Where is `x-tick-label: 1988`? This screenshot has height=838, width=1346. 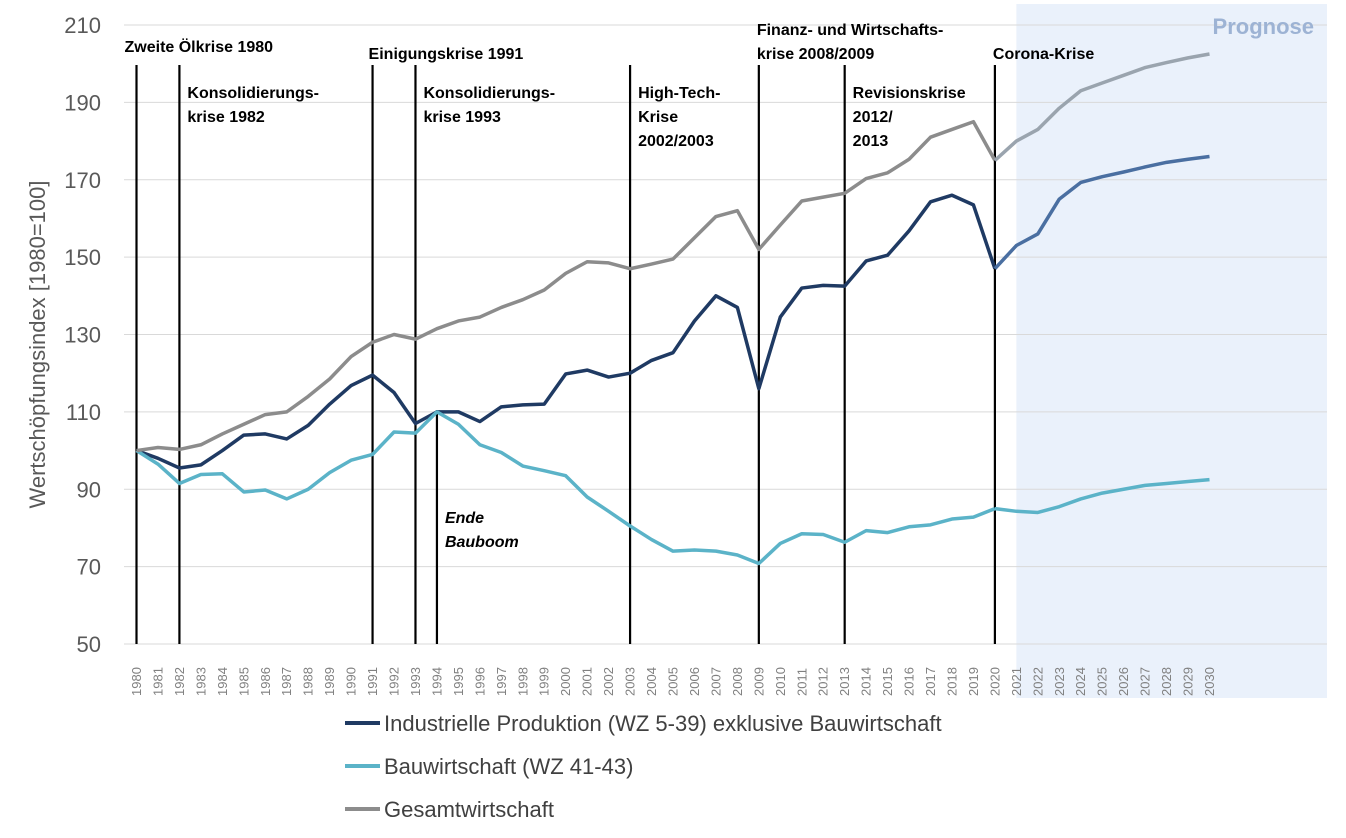
x-tick-label: 1988 is located at coordinates (308, 681).